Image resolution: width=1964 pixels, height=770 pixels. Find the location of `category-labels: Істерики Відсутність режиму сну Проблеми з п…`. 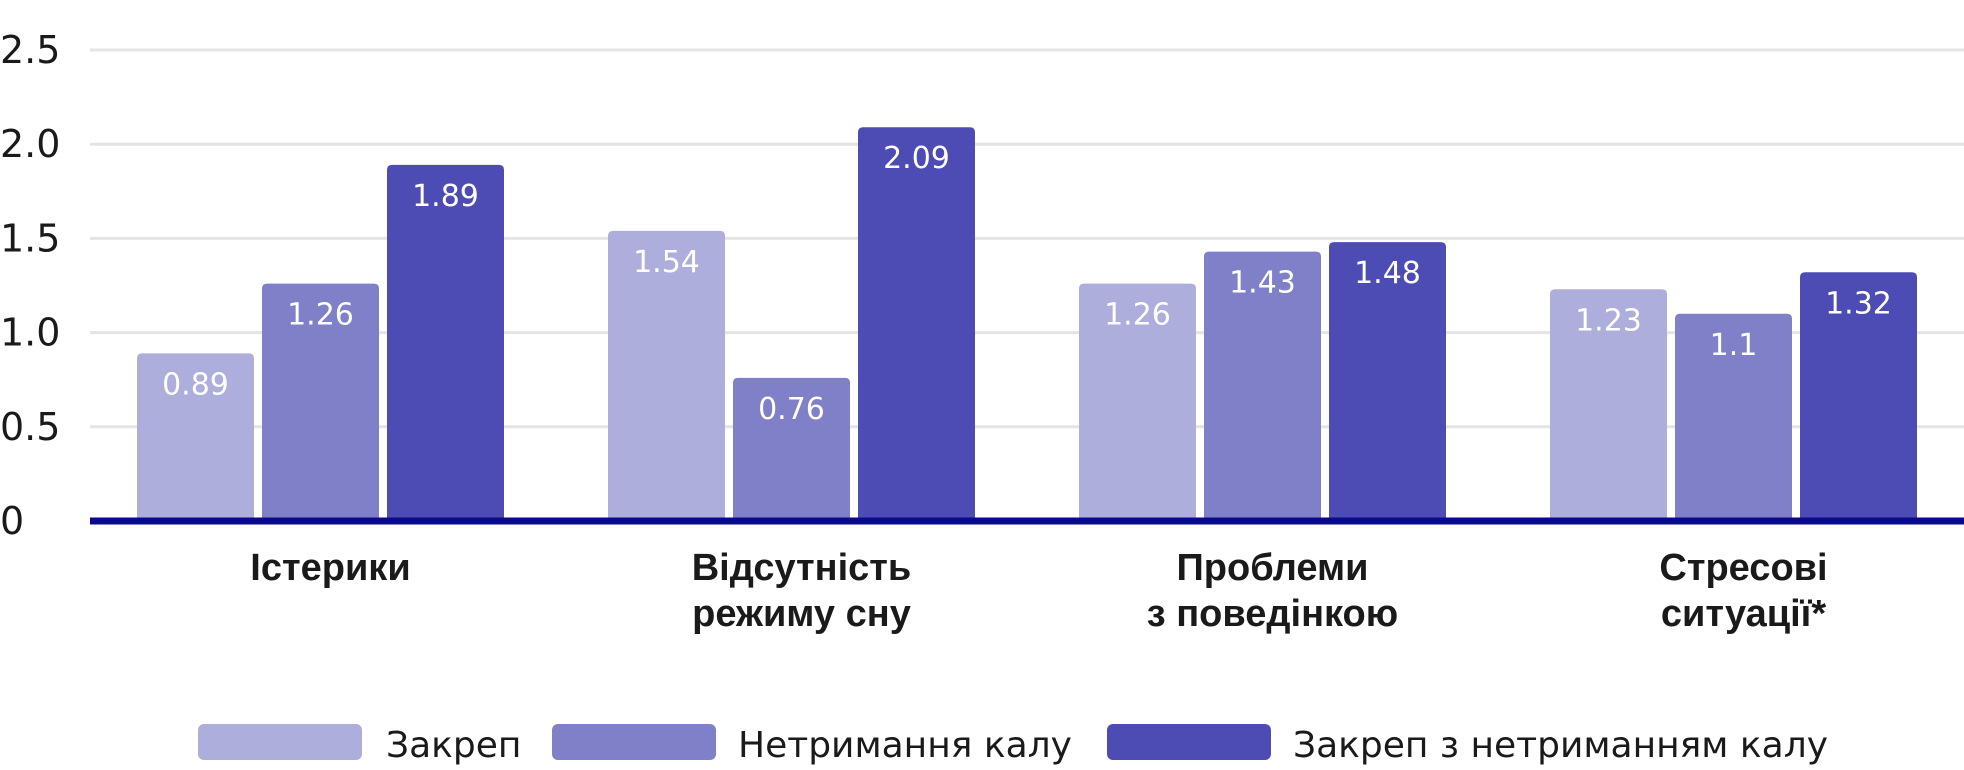

category-labels: Істерики Відсутність режиму сну Проблеми з п… is located at coordinates (1038, 591).